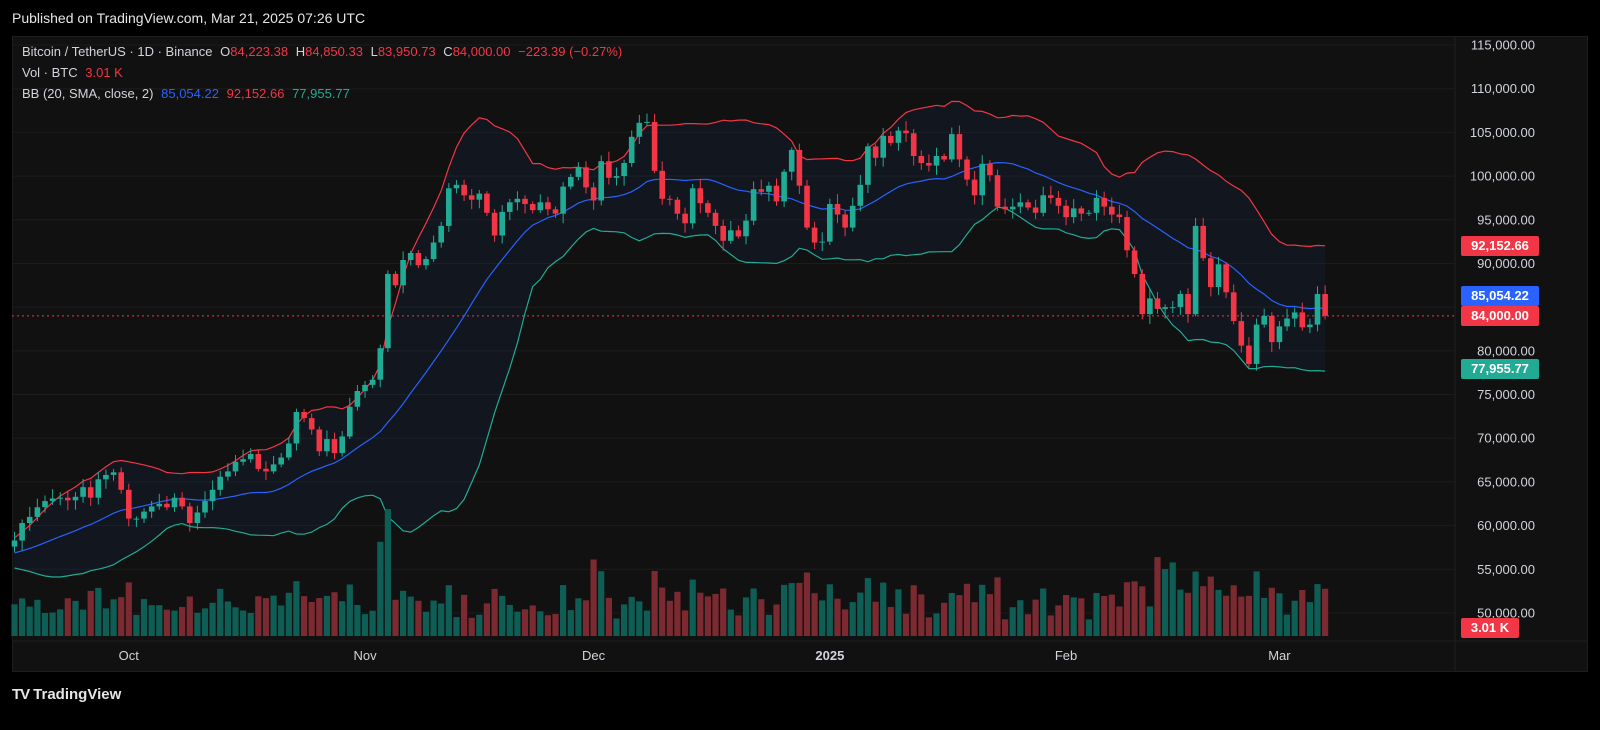 The width and height of the screenshot is (1600, 730). What do you see at coordinates (129, 655) in the screenshot?
I see `x-tick-label: Oct` at bounding box center [129, 655].